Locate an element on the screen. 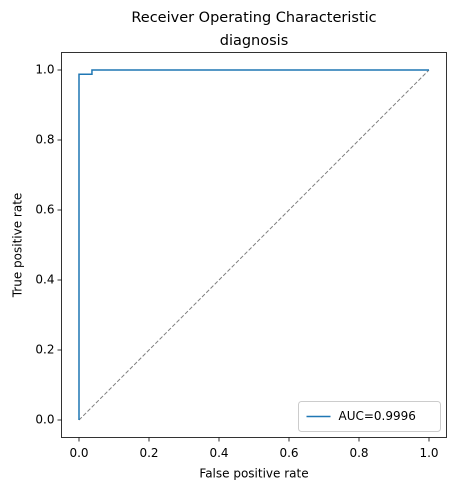 The height and width of the screenshot is (491, 456). chart-subtitle: diagnosis is located at coordinates (254, 41).